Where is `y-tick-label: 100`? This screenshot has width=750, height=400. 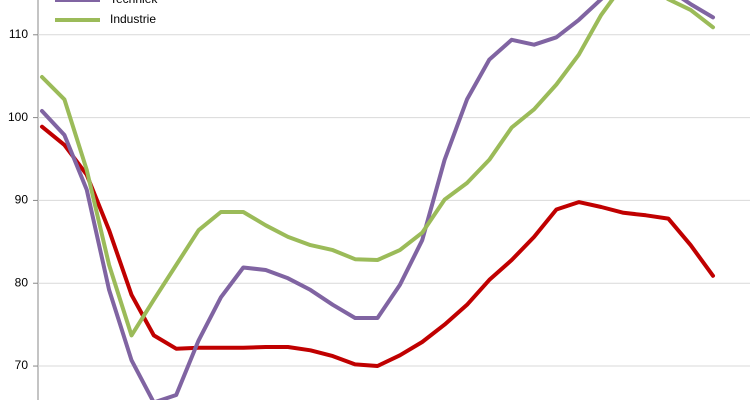
y-tick-label: 100 is located at coordinates (18, 117).